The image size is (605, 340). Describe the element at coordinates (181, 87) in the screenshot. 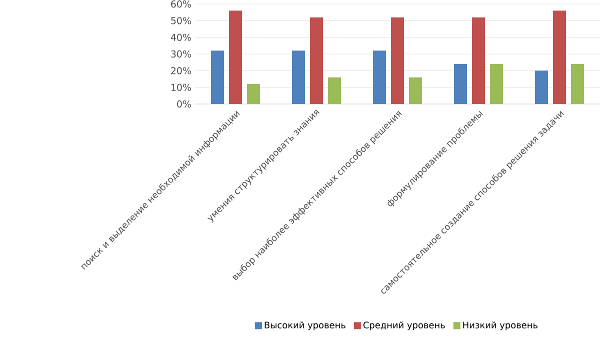

I see `y-tick-label: 10%` at that location.